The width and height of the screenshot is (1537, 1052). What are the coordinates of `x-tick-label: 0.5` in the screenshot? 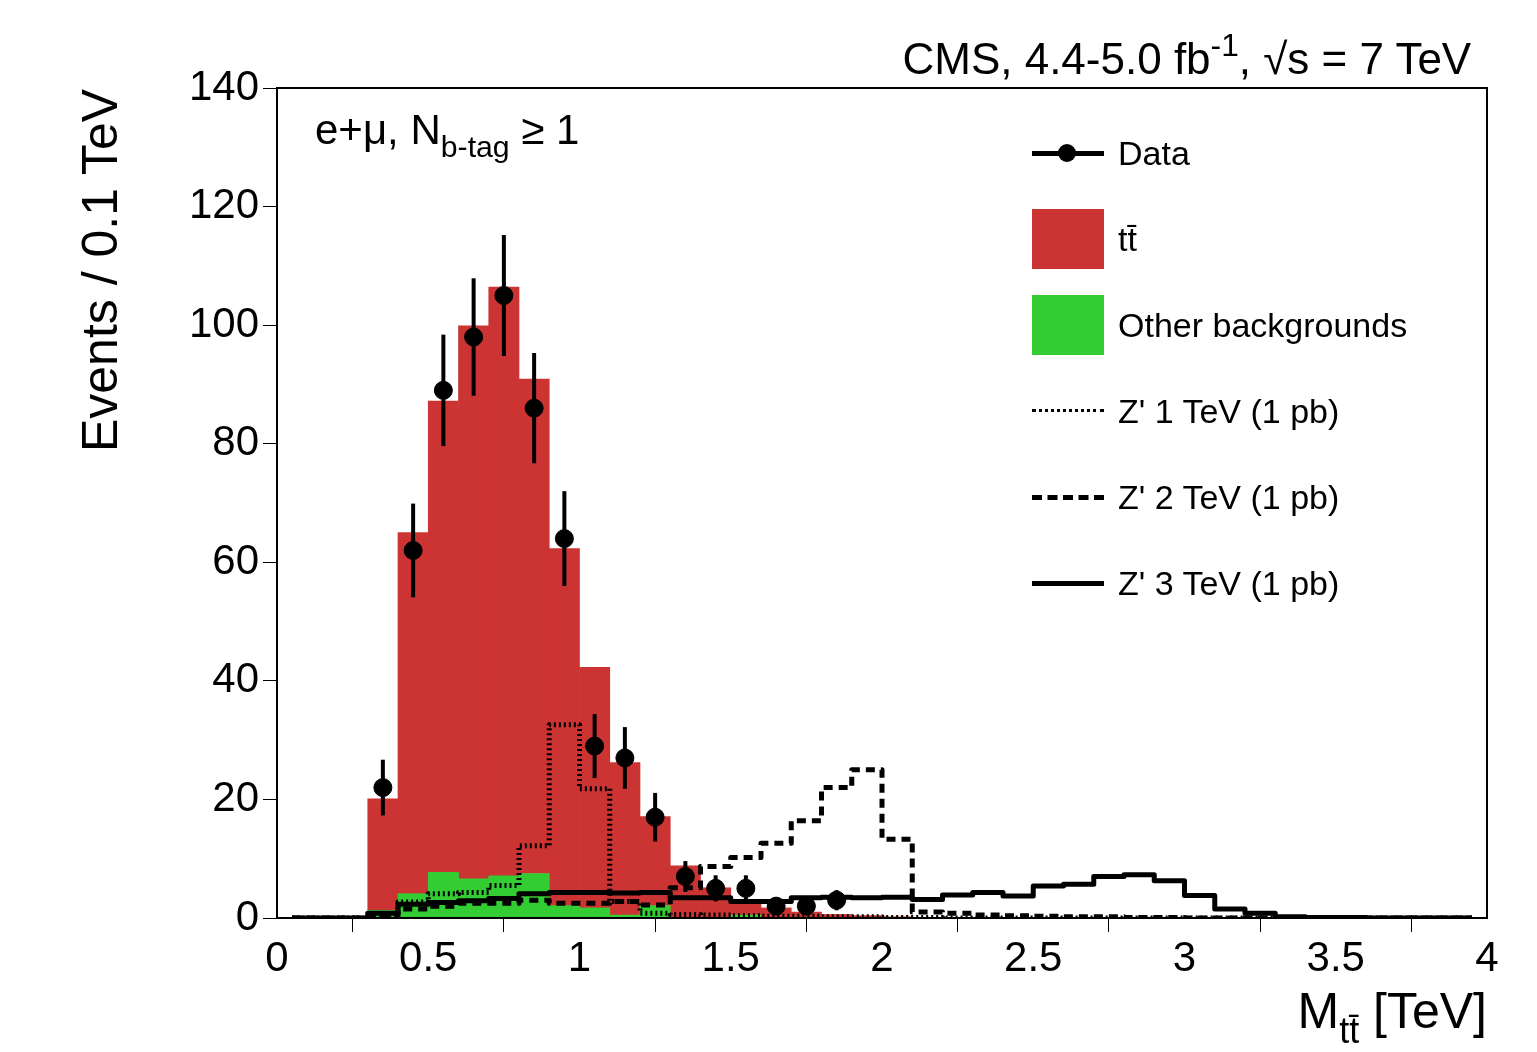 It's located at (428, 956).